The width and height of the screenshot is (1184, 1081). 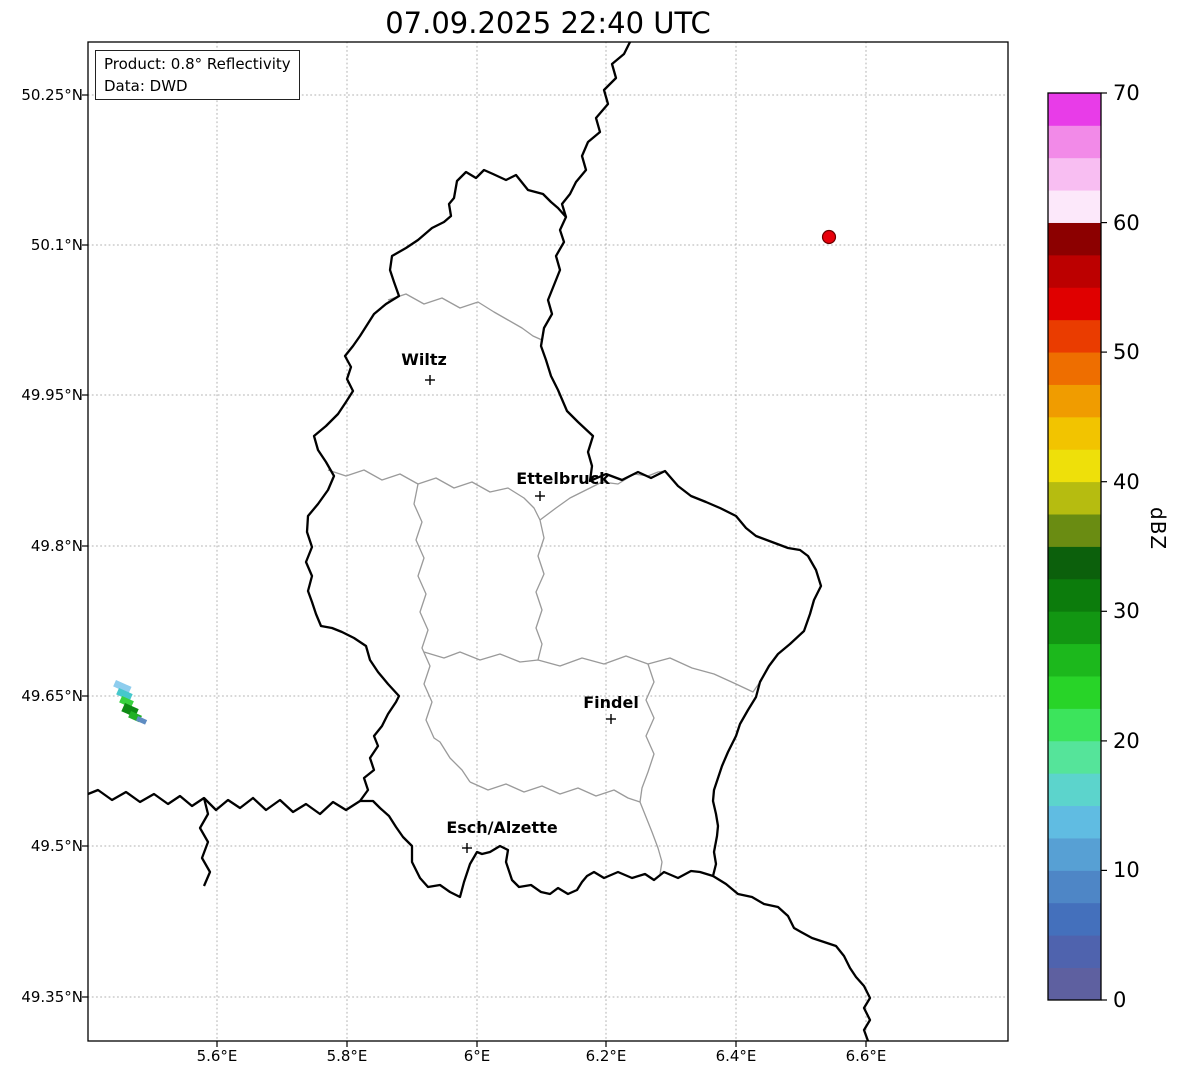 I want to click on france-belgium-border-branch, so click(x=205, y=842).